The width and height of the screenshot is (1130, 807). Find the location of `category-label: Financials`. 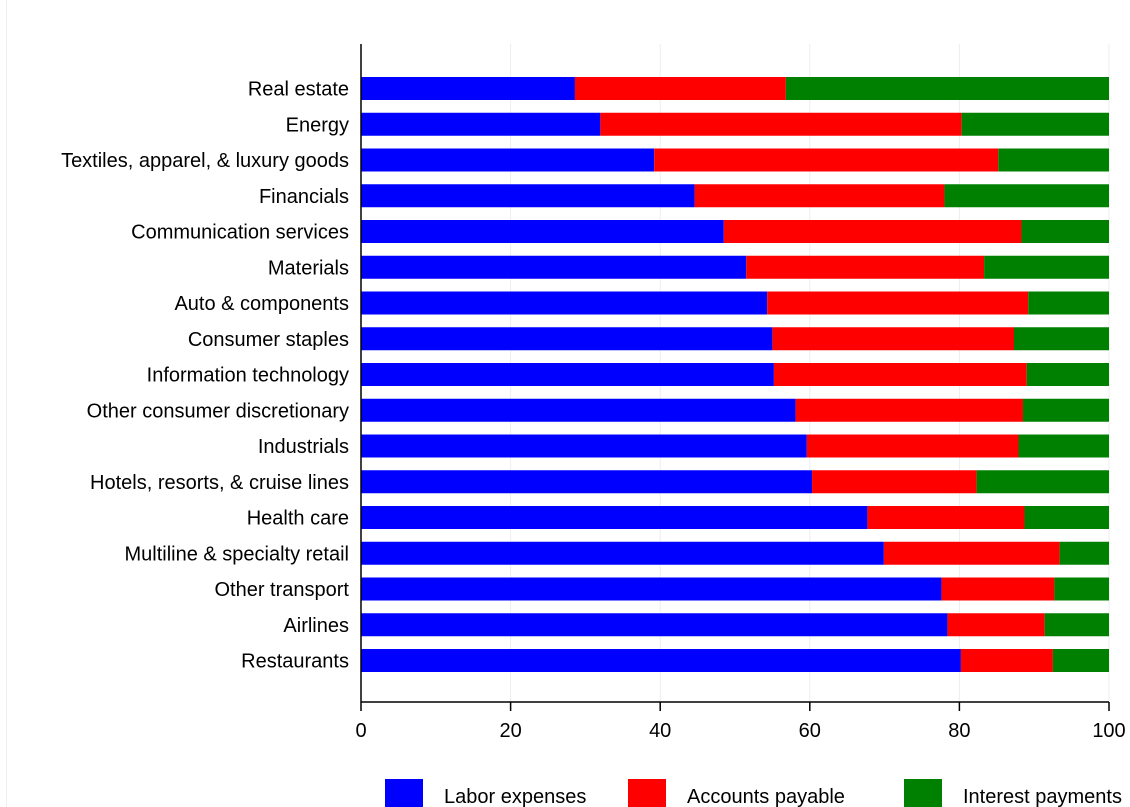

category-label: Financials is located at coordinates (304, 197).